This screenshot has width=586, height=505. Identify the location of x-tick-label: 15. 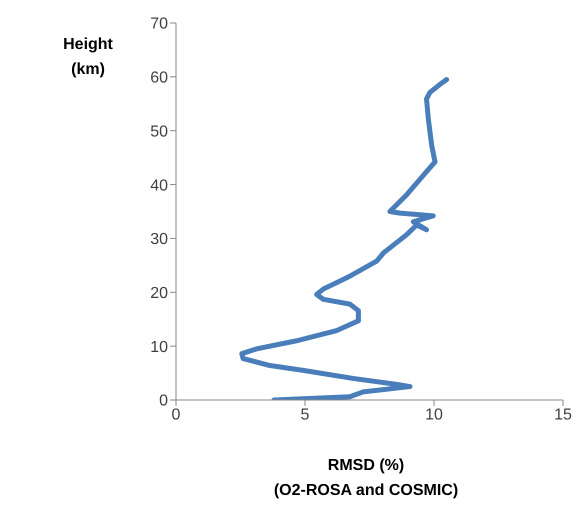
(563, 415).